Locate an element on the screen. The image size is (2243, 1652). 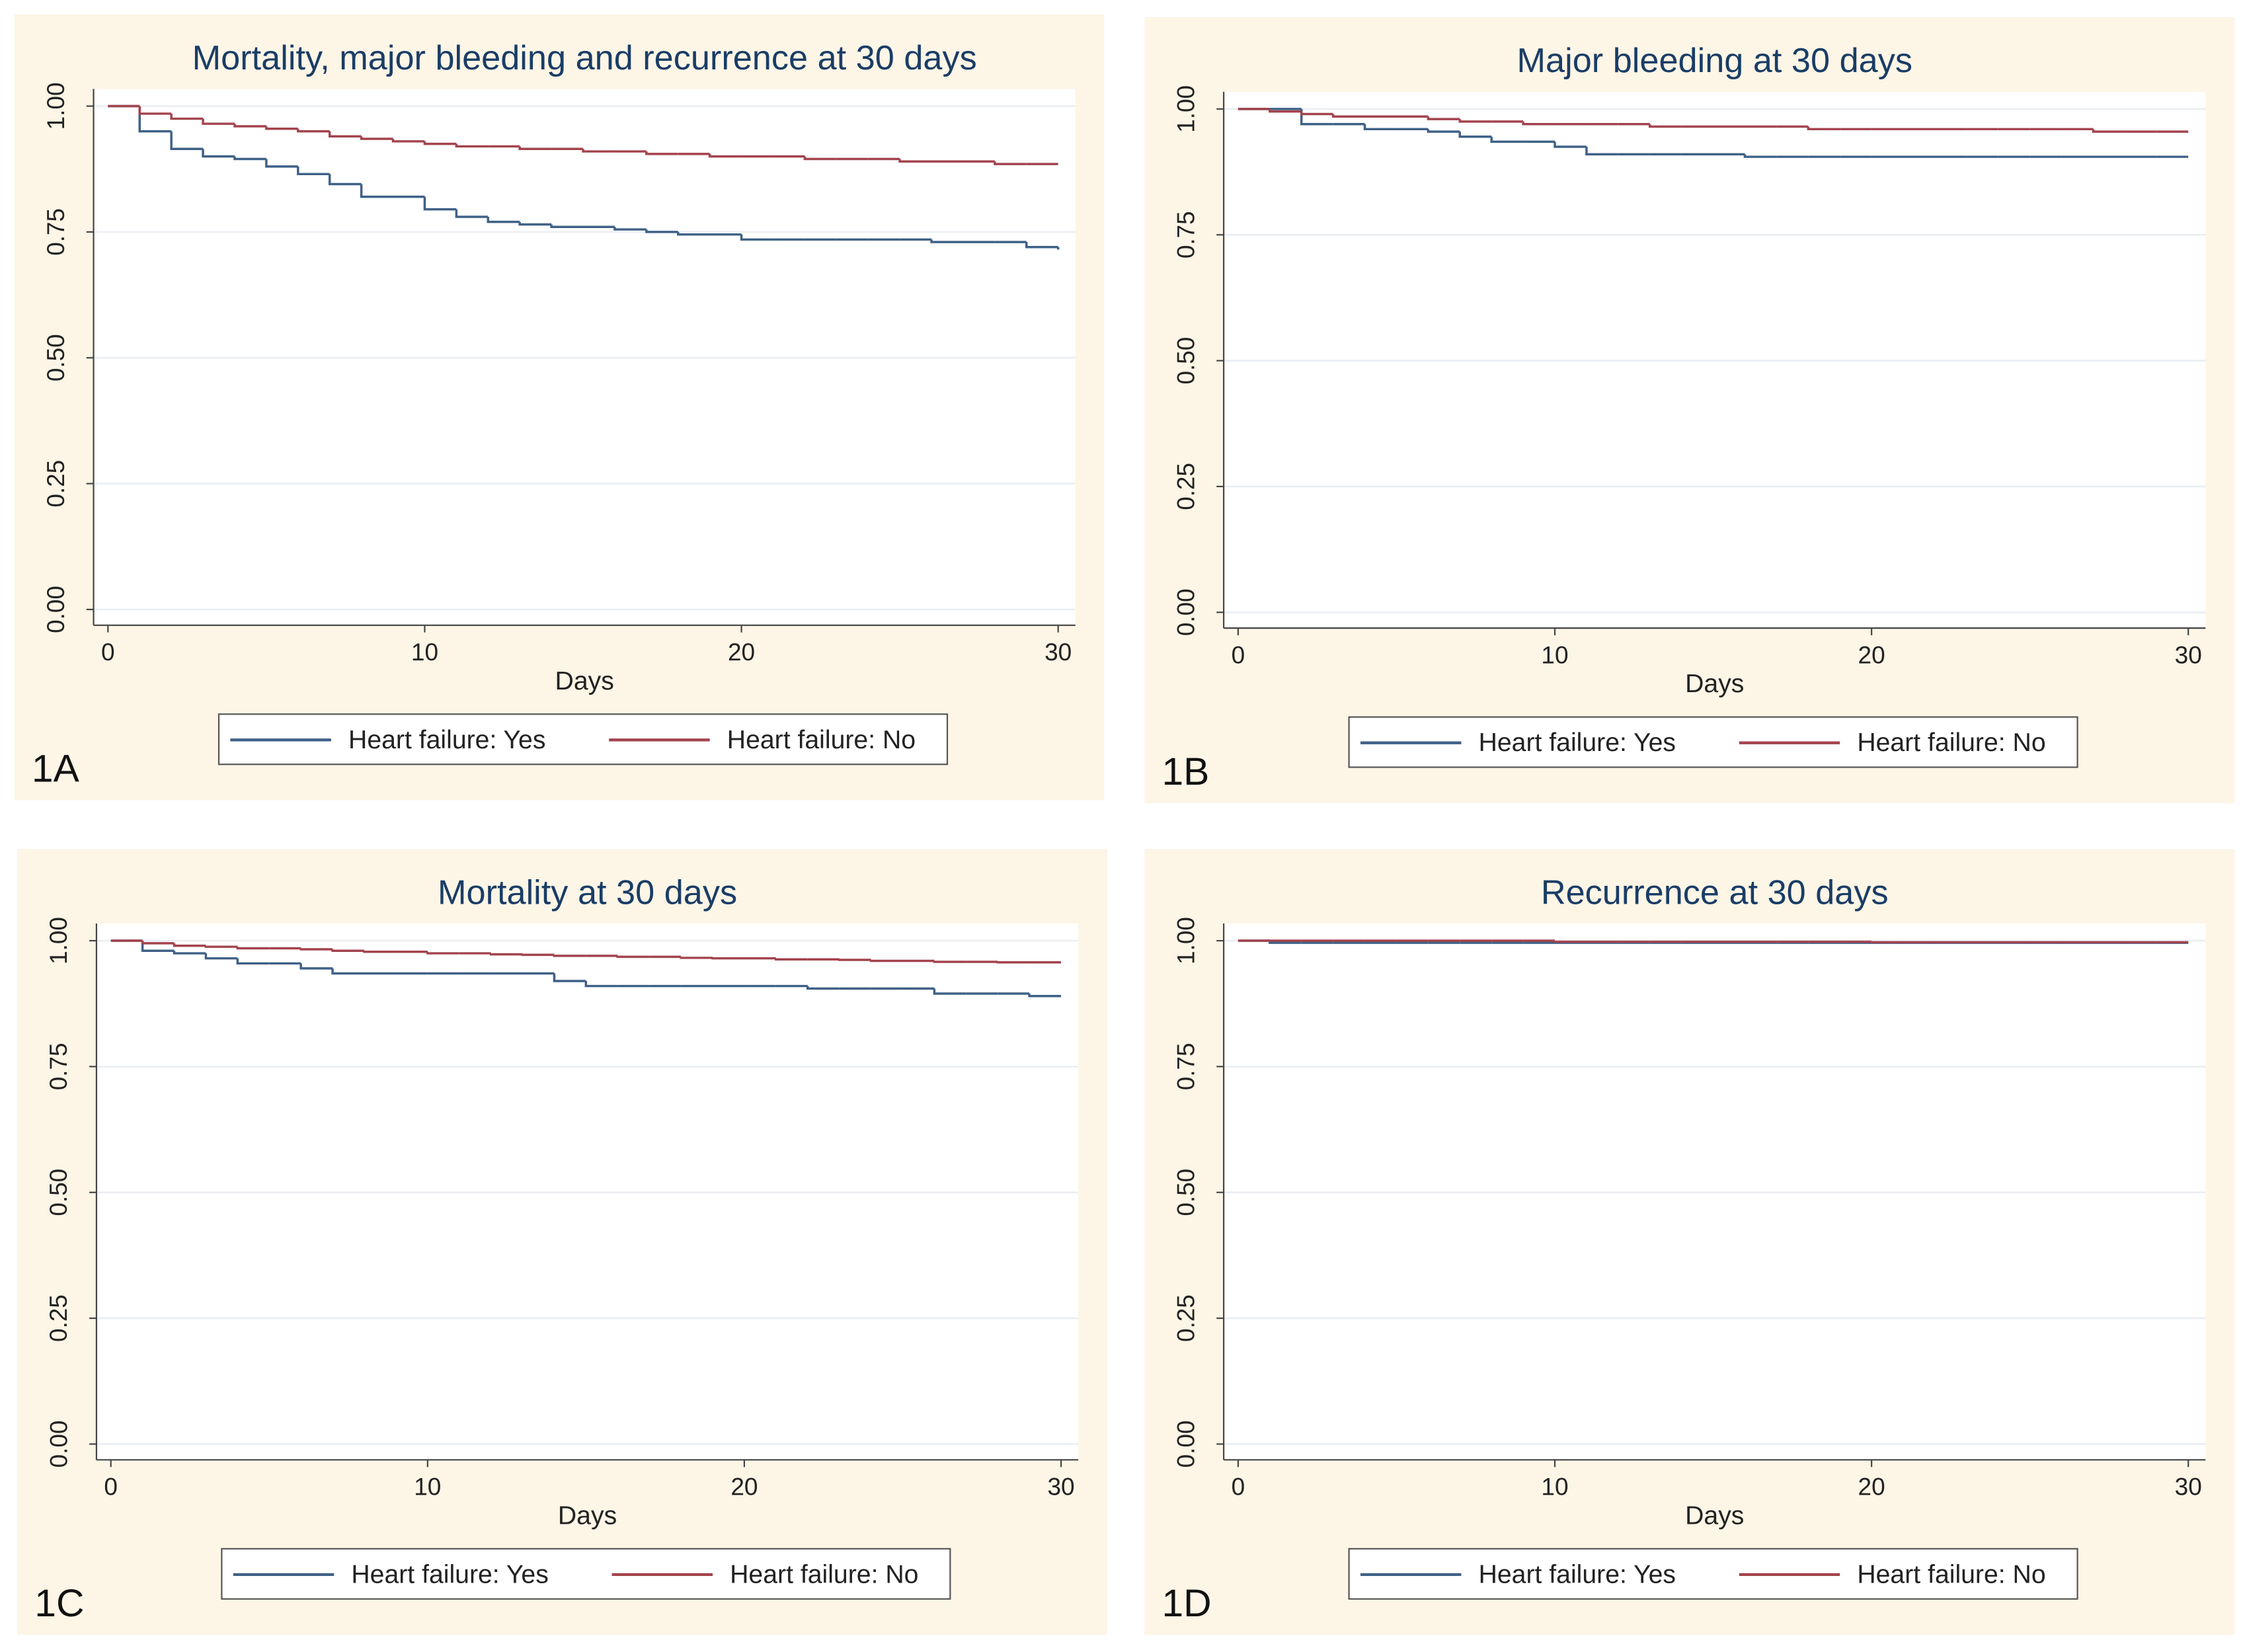
panel-label: 1C is located at coordinates (59, 1603).